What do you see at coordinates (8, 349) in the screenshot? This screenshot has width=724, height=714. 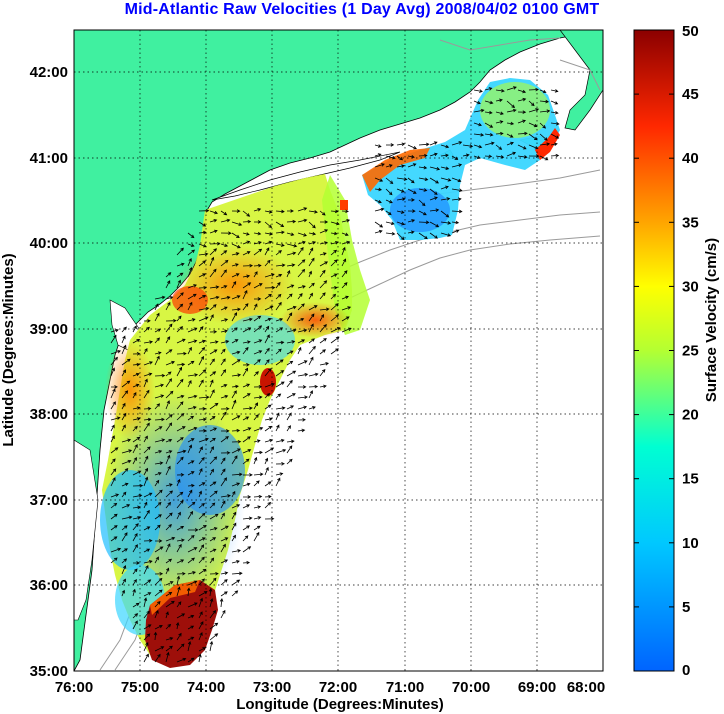 I see `y-axis-label: Latitude (Degrees:Minutes)` at bounding box center [8, 349].